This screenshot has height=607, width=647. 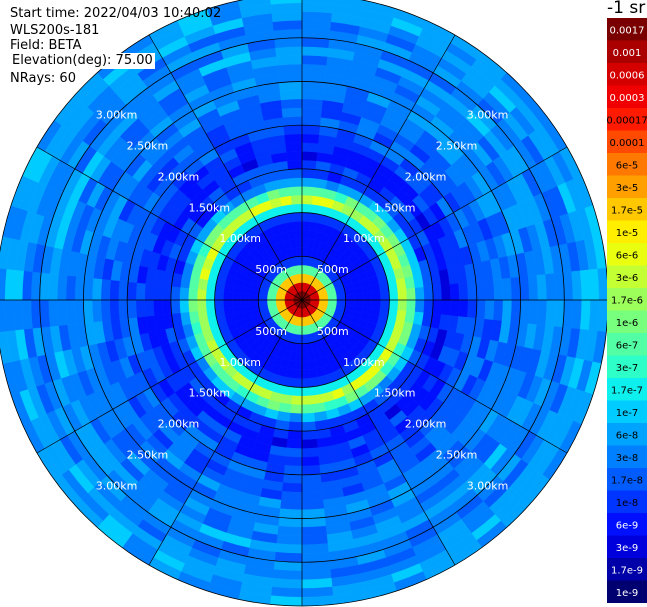 What do you see at coordinates (210, 393) in the screenshot?
I see `range-label: 1.50km` at bounding box center [210, 393].